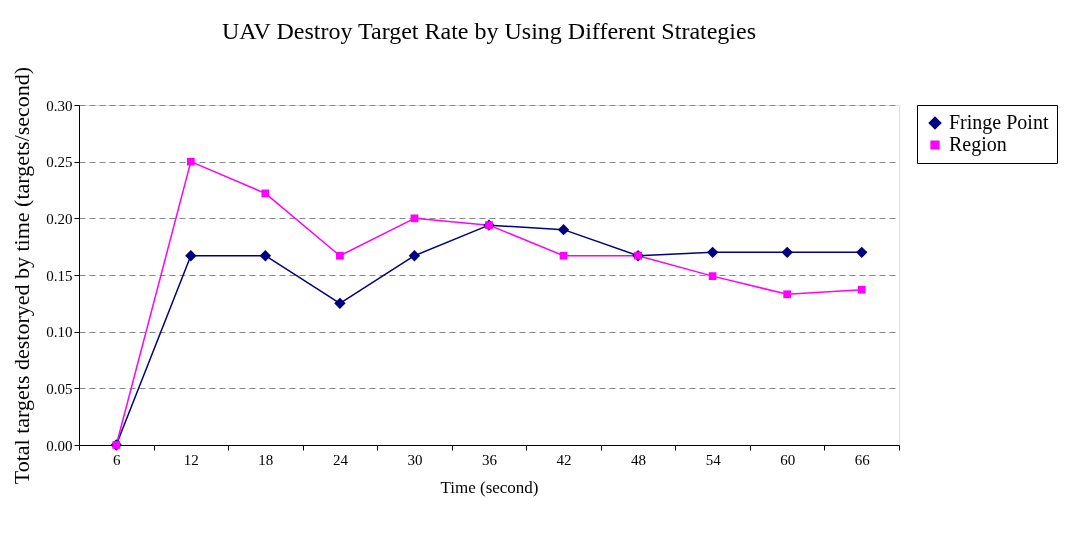  What do you see at coordinates (978, 144) in the screenshot?
I see `legend-label: Region` at bounding box center [978, 144].